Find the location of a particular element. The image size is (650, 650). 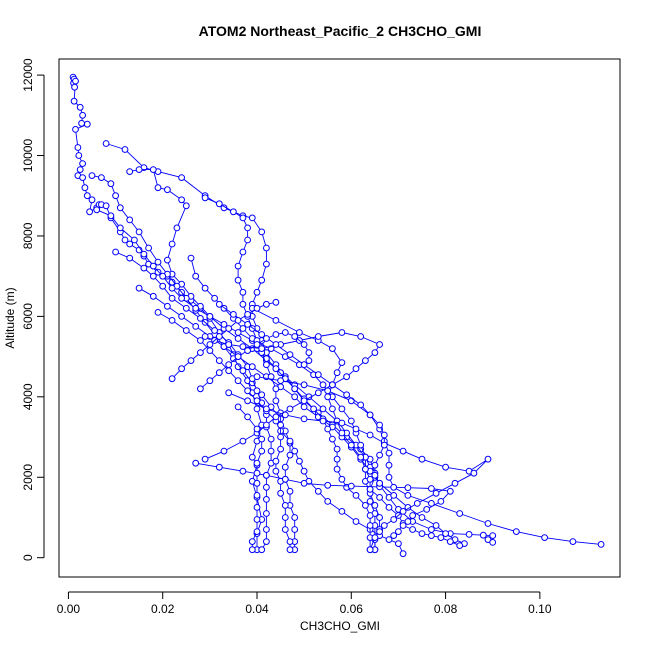

x-tick-label: 0.08 is located at coordinates (446, 609).